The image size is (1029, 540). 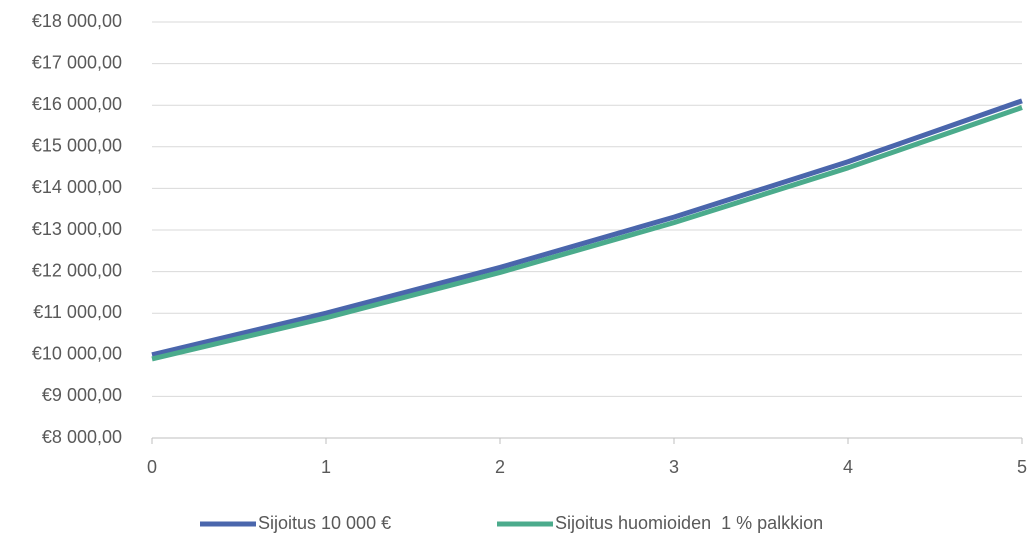 I want to click on x-tick-label: 4, so click(x=848, y=467).